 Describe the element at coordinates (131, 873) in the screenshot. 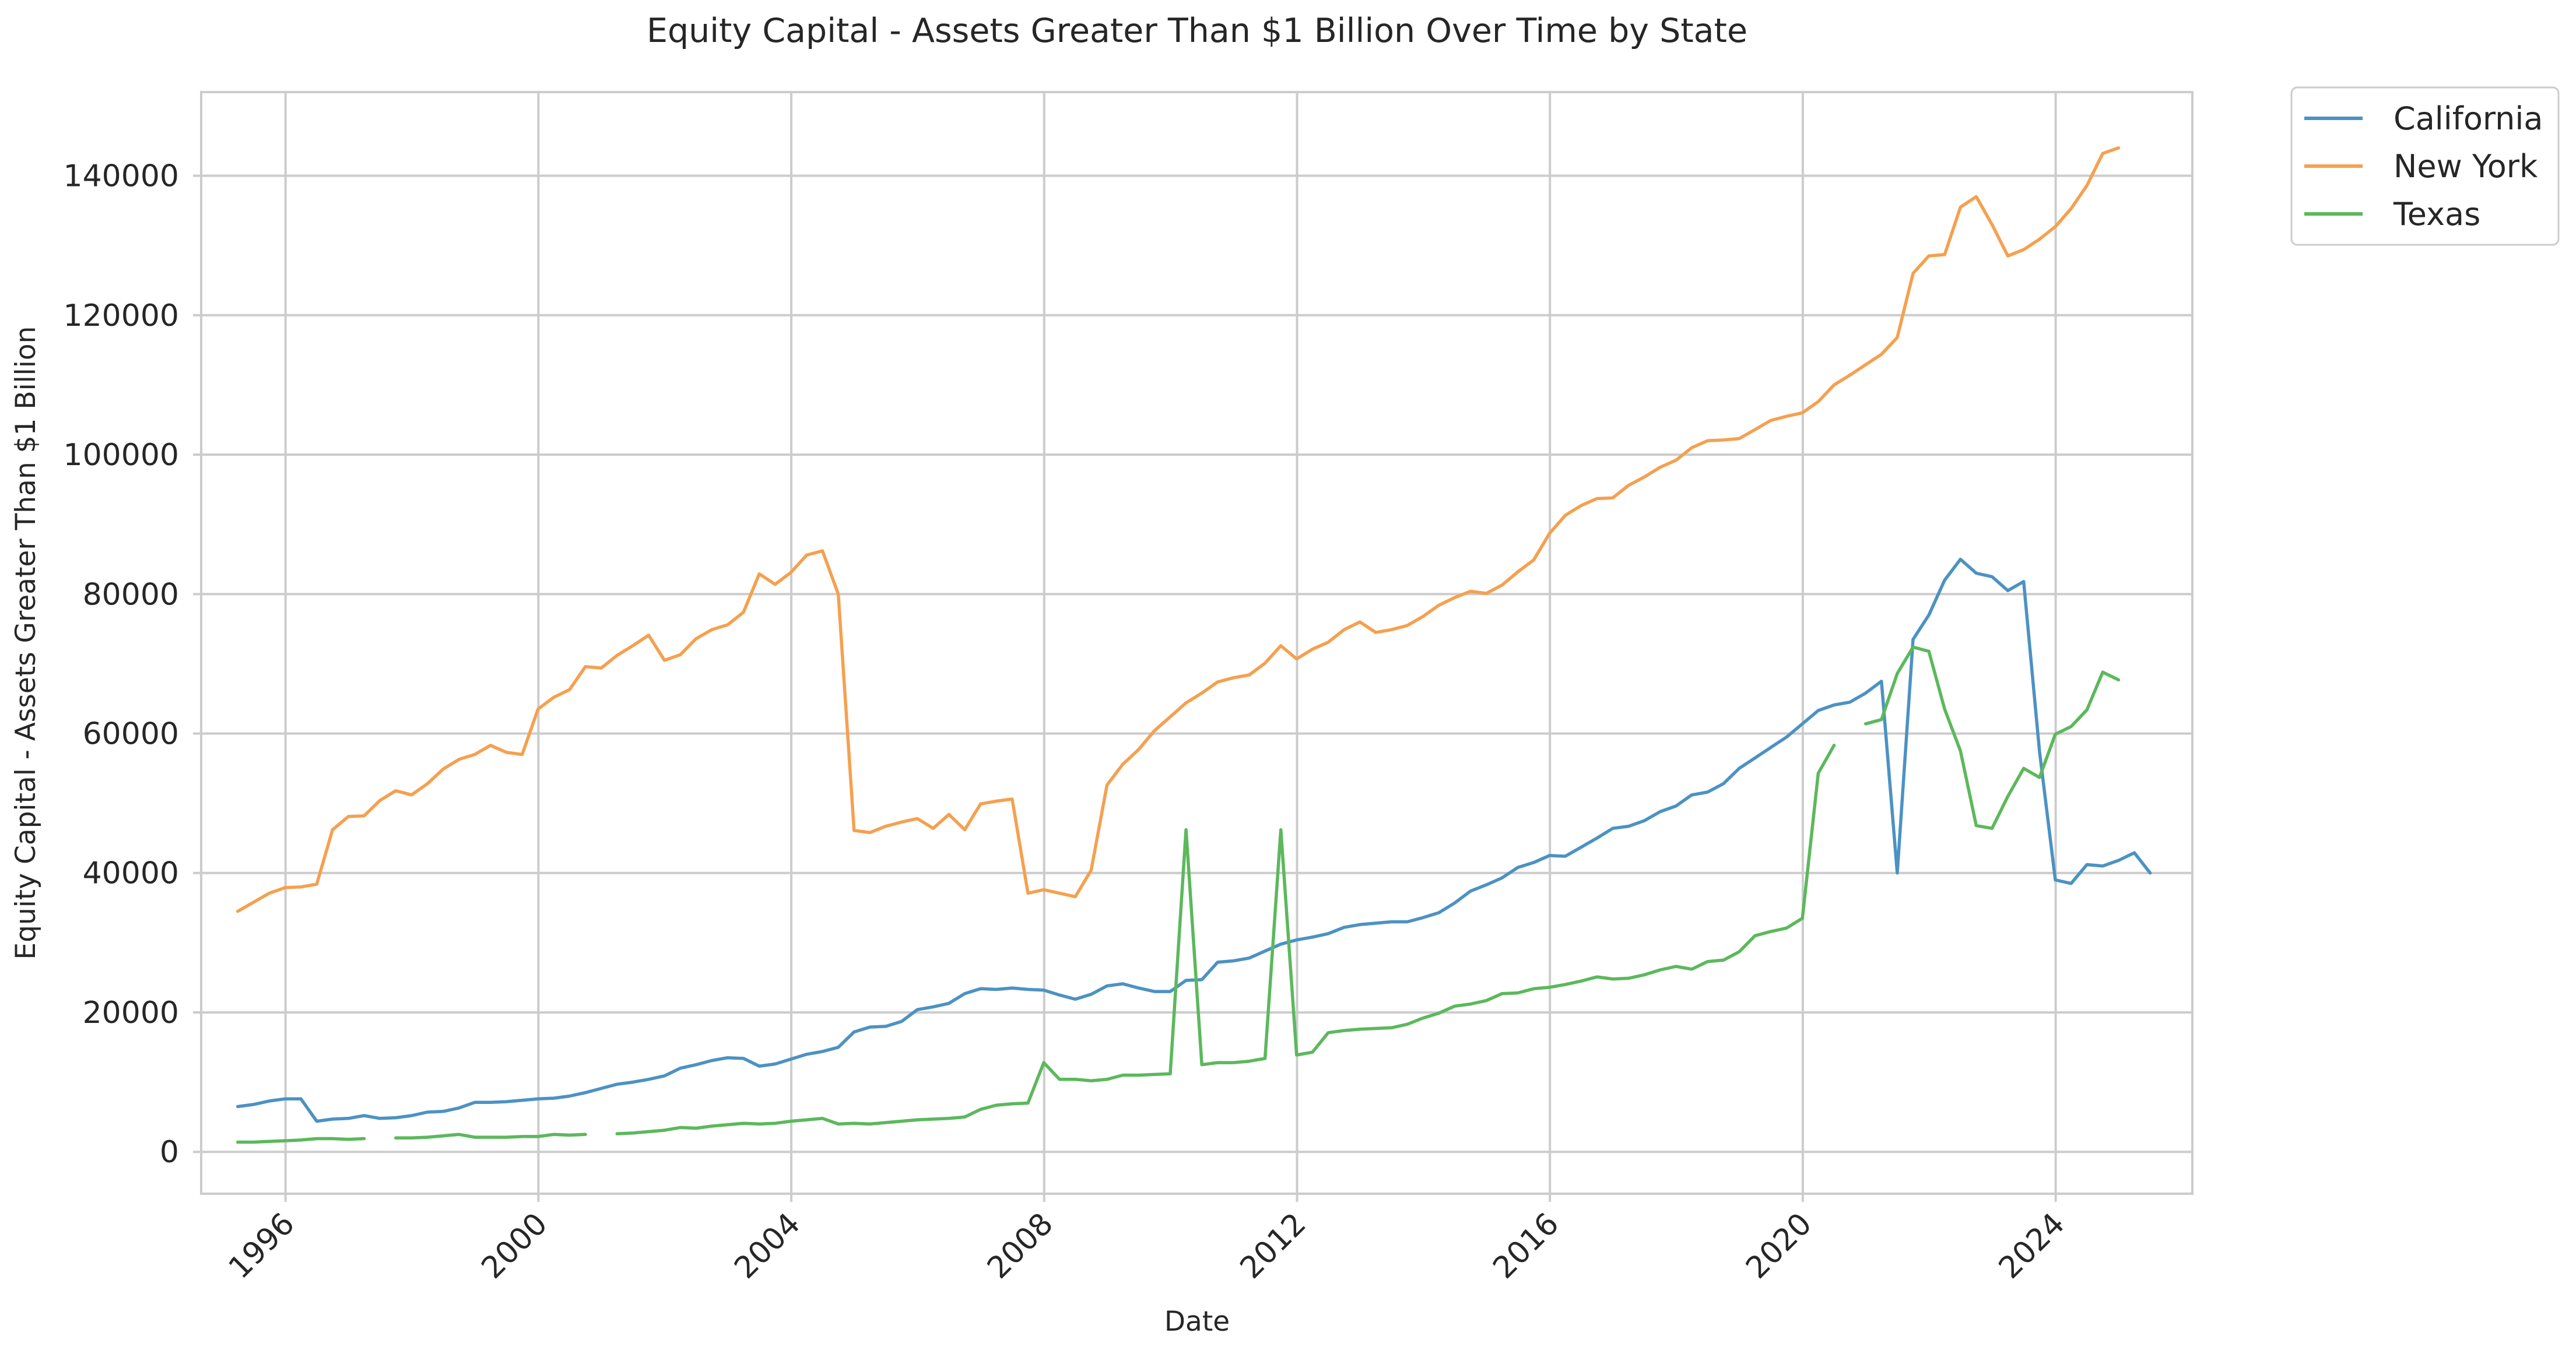

I see `y-tick-label: 40000` at that location.